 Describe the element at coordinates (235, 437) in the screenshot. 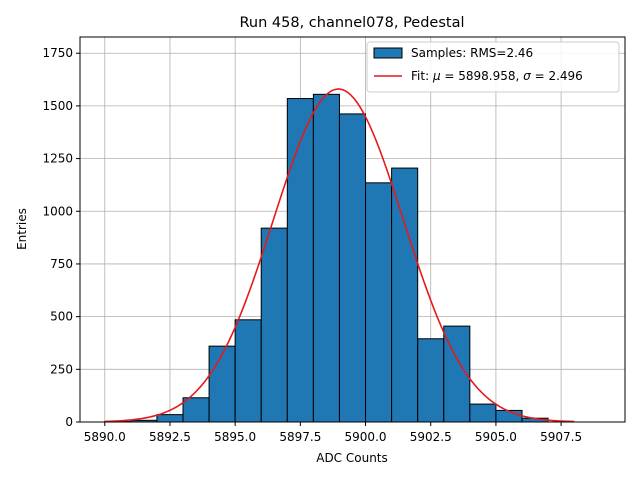

I see `x-tick-label-2: 5895.0` at that location.